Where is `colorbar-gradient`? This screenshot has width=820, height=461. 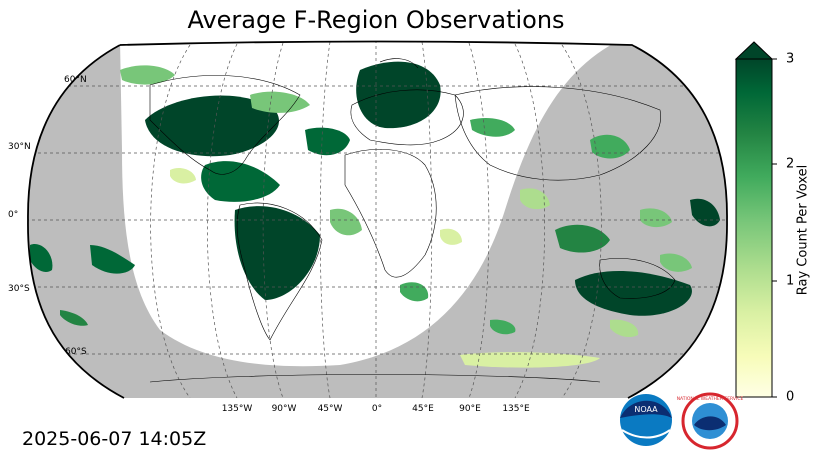 colorbar-gradient is located at coordinates (754, 228).